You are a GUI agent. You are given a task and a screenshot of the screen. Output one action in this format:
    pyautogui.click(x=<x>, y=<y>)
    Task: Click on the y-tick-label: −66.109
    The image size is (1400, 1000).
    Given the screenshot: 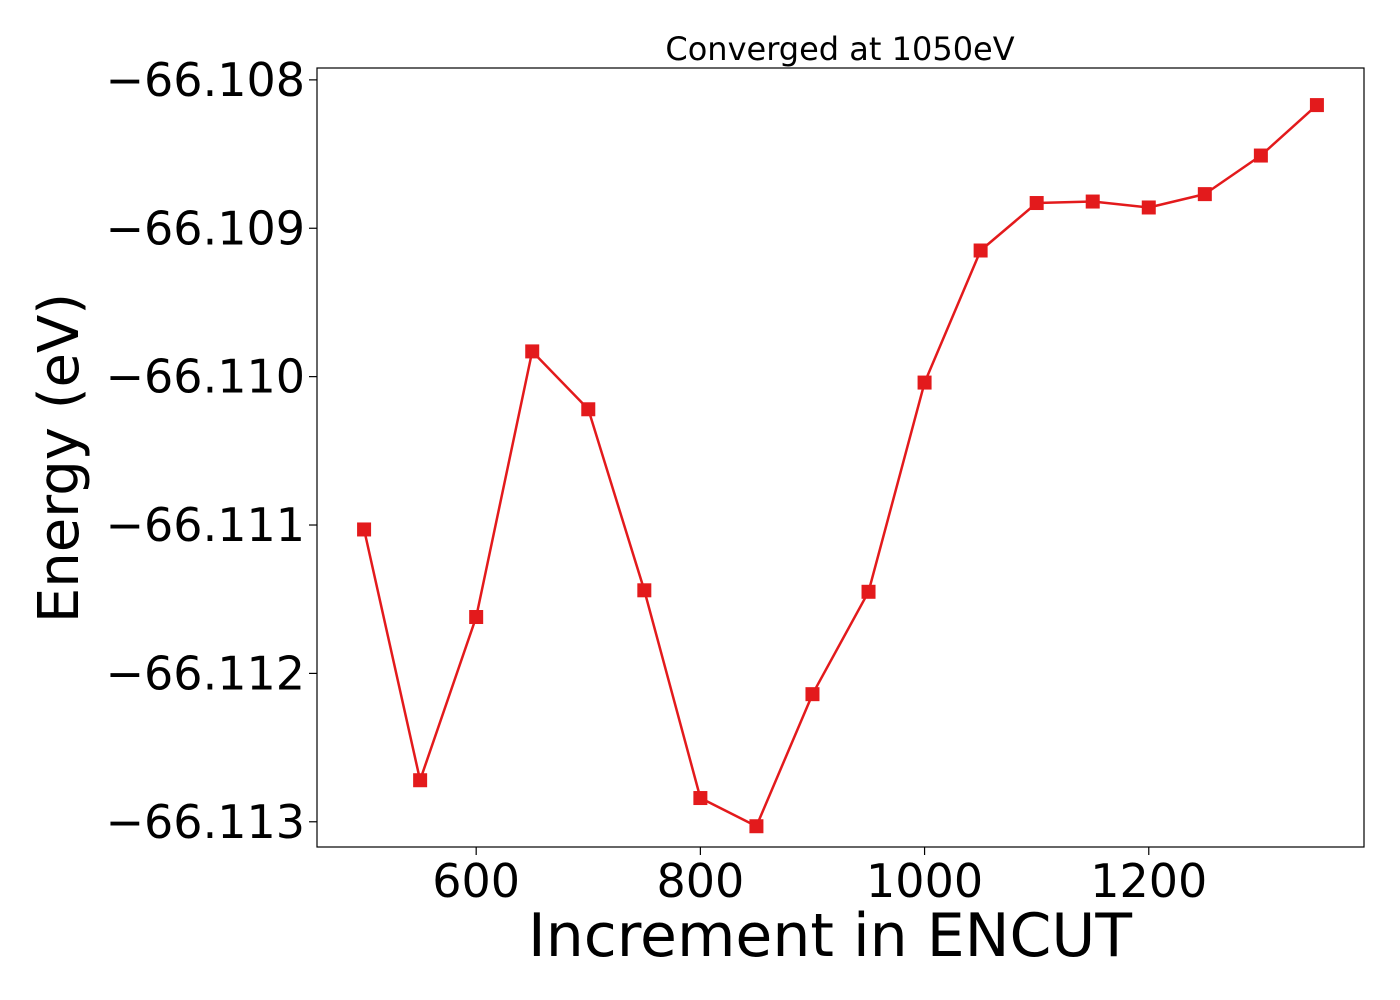 What is the action you would take?
    pyautogui.click(x=206, y=228)
    